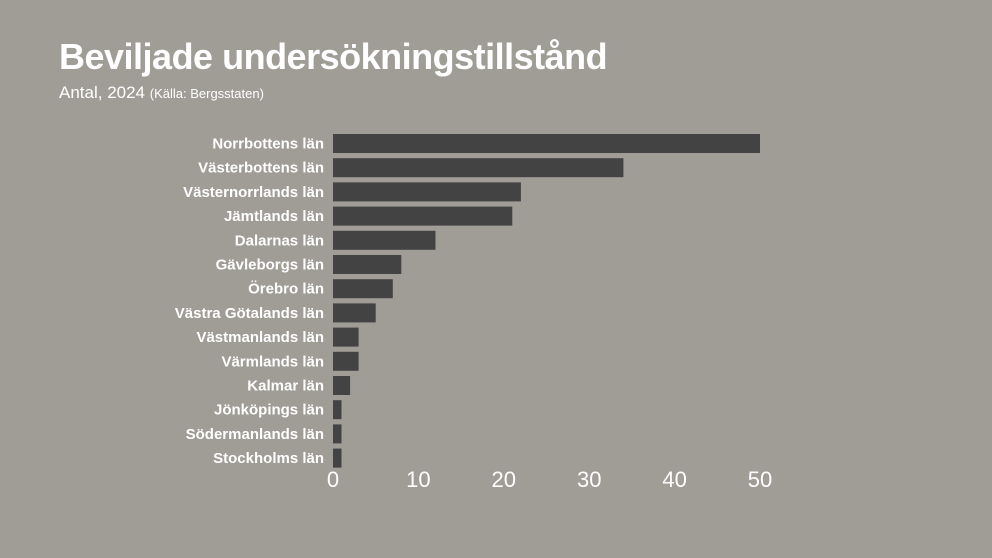  Describe the element at coordinates (255, 434) in the screenshot. I see `category-label: Södermanlands län` at that location.